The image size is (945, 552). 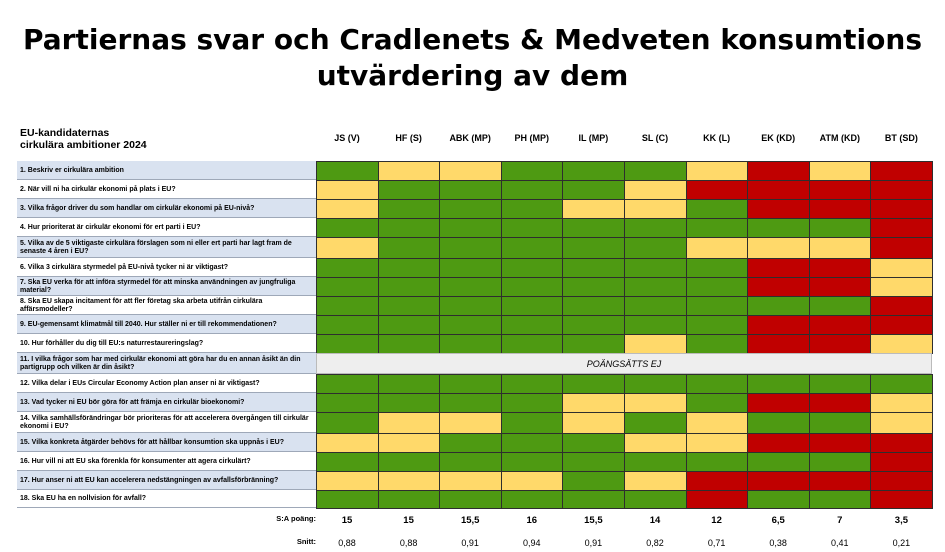 What do you see at coordinates (901, 520) in the screenshot?
I see `total-score: 3,5` at bounding box center [901, 520].